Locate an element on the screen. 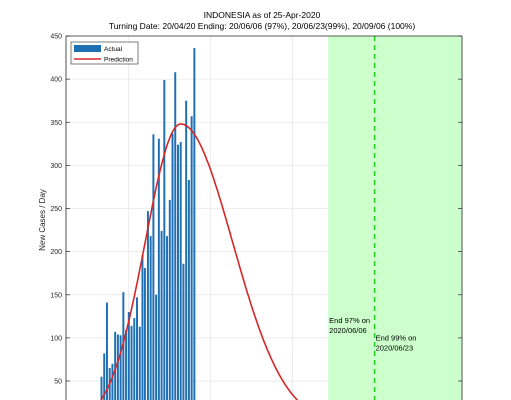 This screenshot has height=400, width=511. legend: Actual Prediction is located at coordinates (104, 53).